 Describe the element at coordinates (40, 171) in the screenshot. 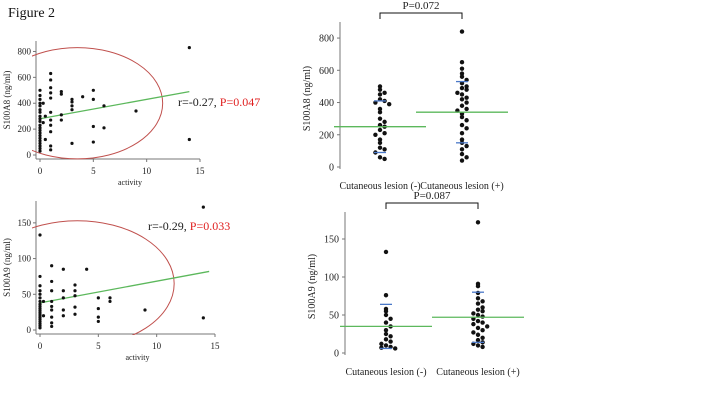

I see `p0-x-tick-label: 0` at that location.